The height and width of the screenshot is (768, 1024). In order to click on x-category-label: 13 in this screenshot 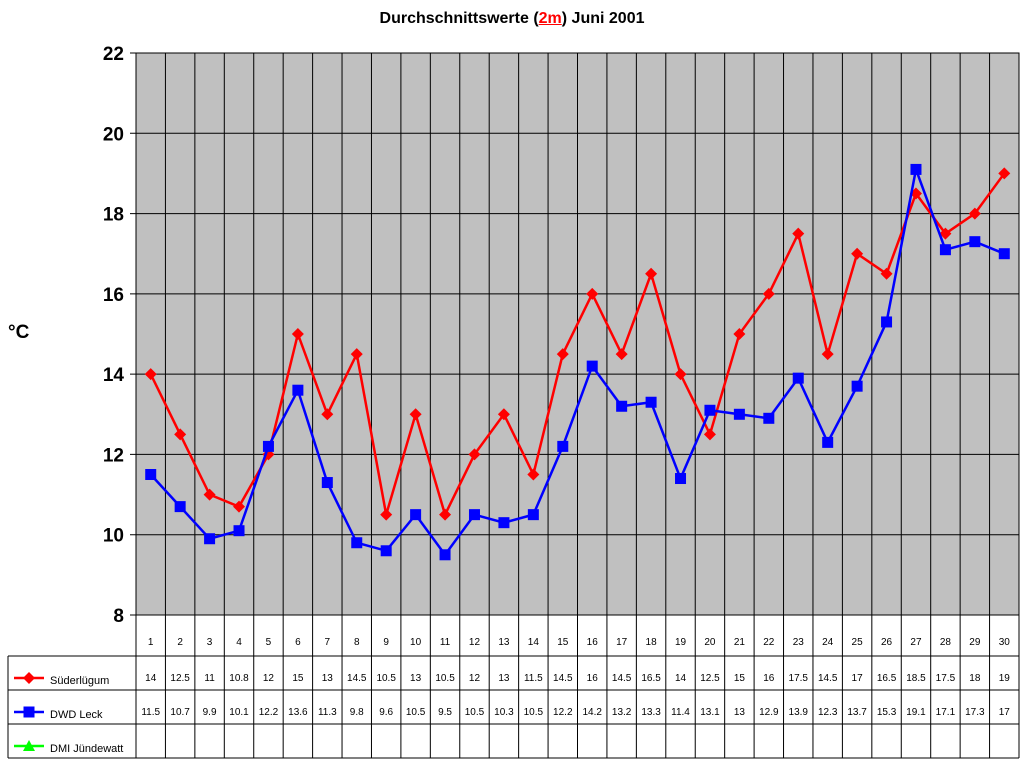, I will do `click(504, 642)`.